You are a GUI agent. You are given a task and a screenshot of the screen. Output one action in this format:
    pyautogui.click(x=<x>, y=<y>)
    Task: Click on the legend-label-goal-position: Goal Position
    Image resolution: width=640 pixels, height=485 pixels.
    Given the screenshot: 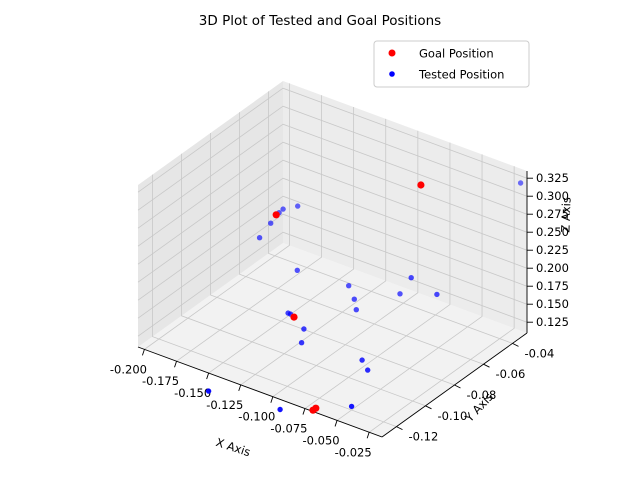 What is the action you would take?
    pyautogui.click(x=456, y=54)
    